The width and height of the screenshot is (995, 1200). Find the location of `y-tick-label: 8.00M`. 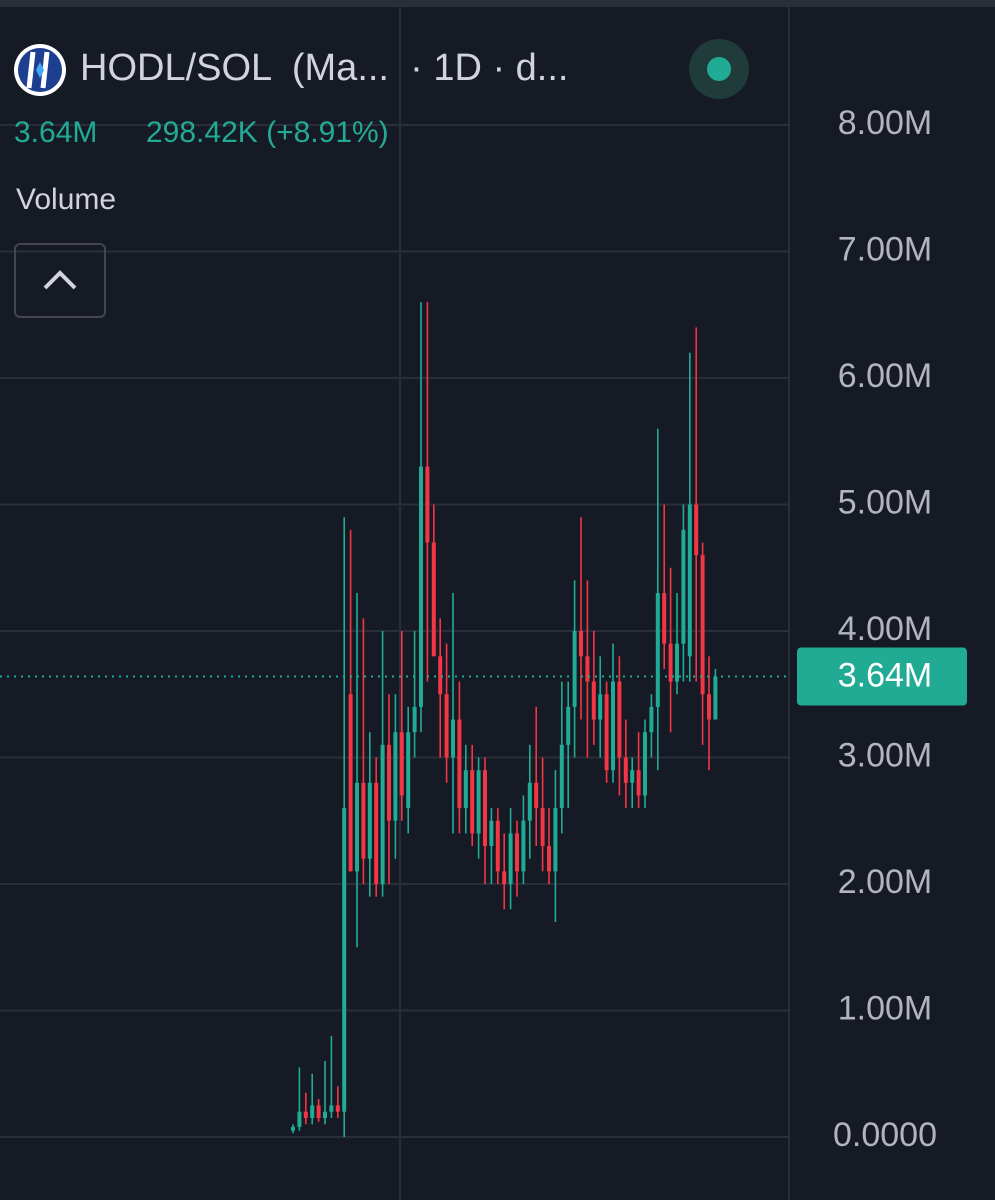

y-tick-label: 8.00M is located at coordinates (885, 123).